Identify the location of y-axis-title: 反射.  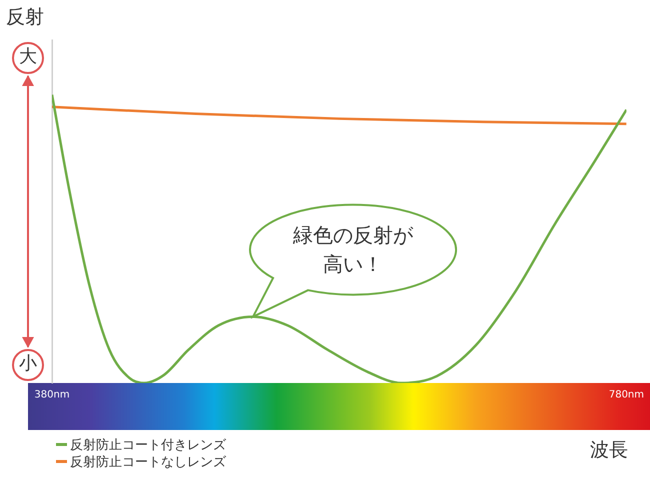
(25, 17).